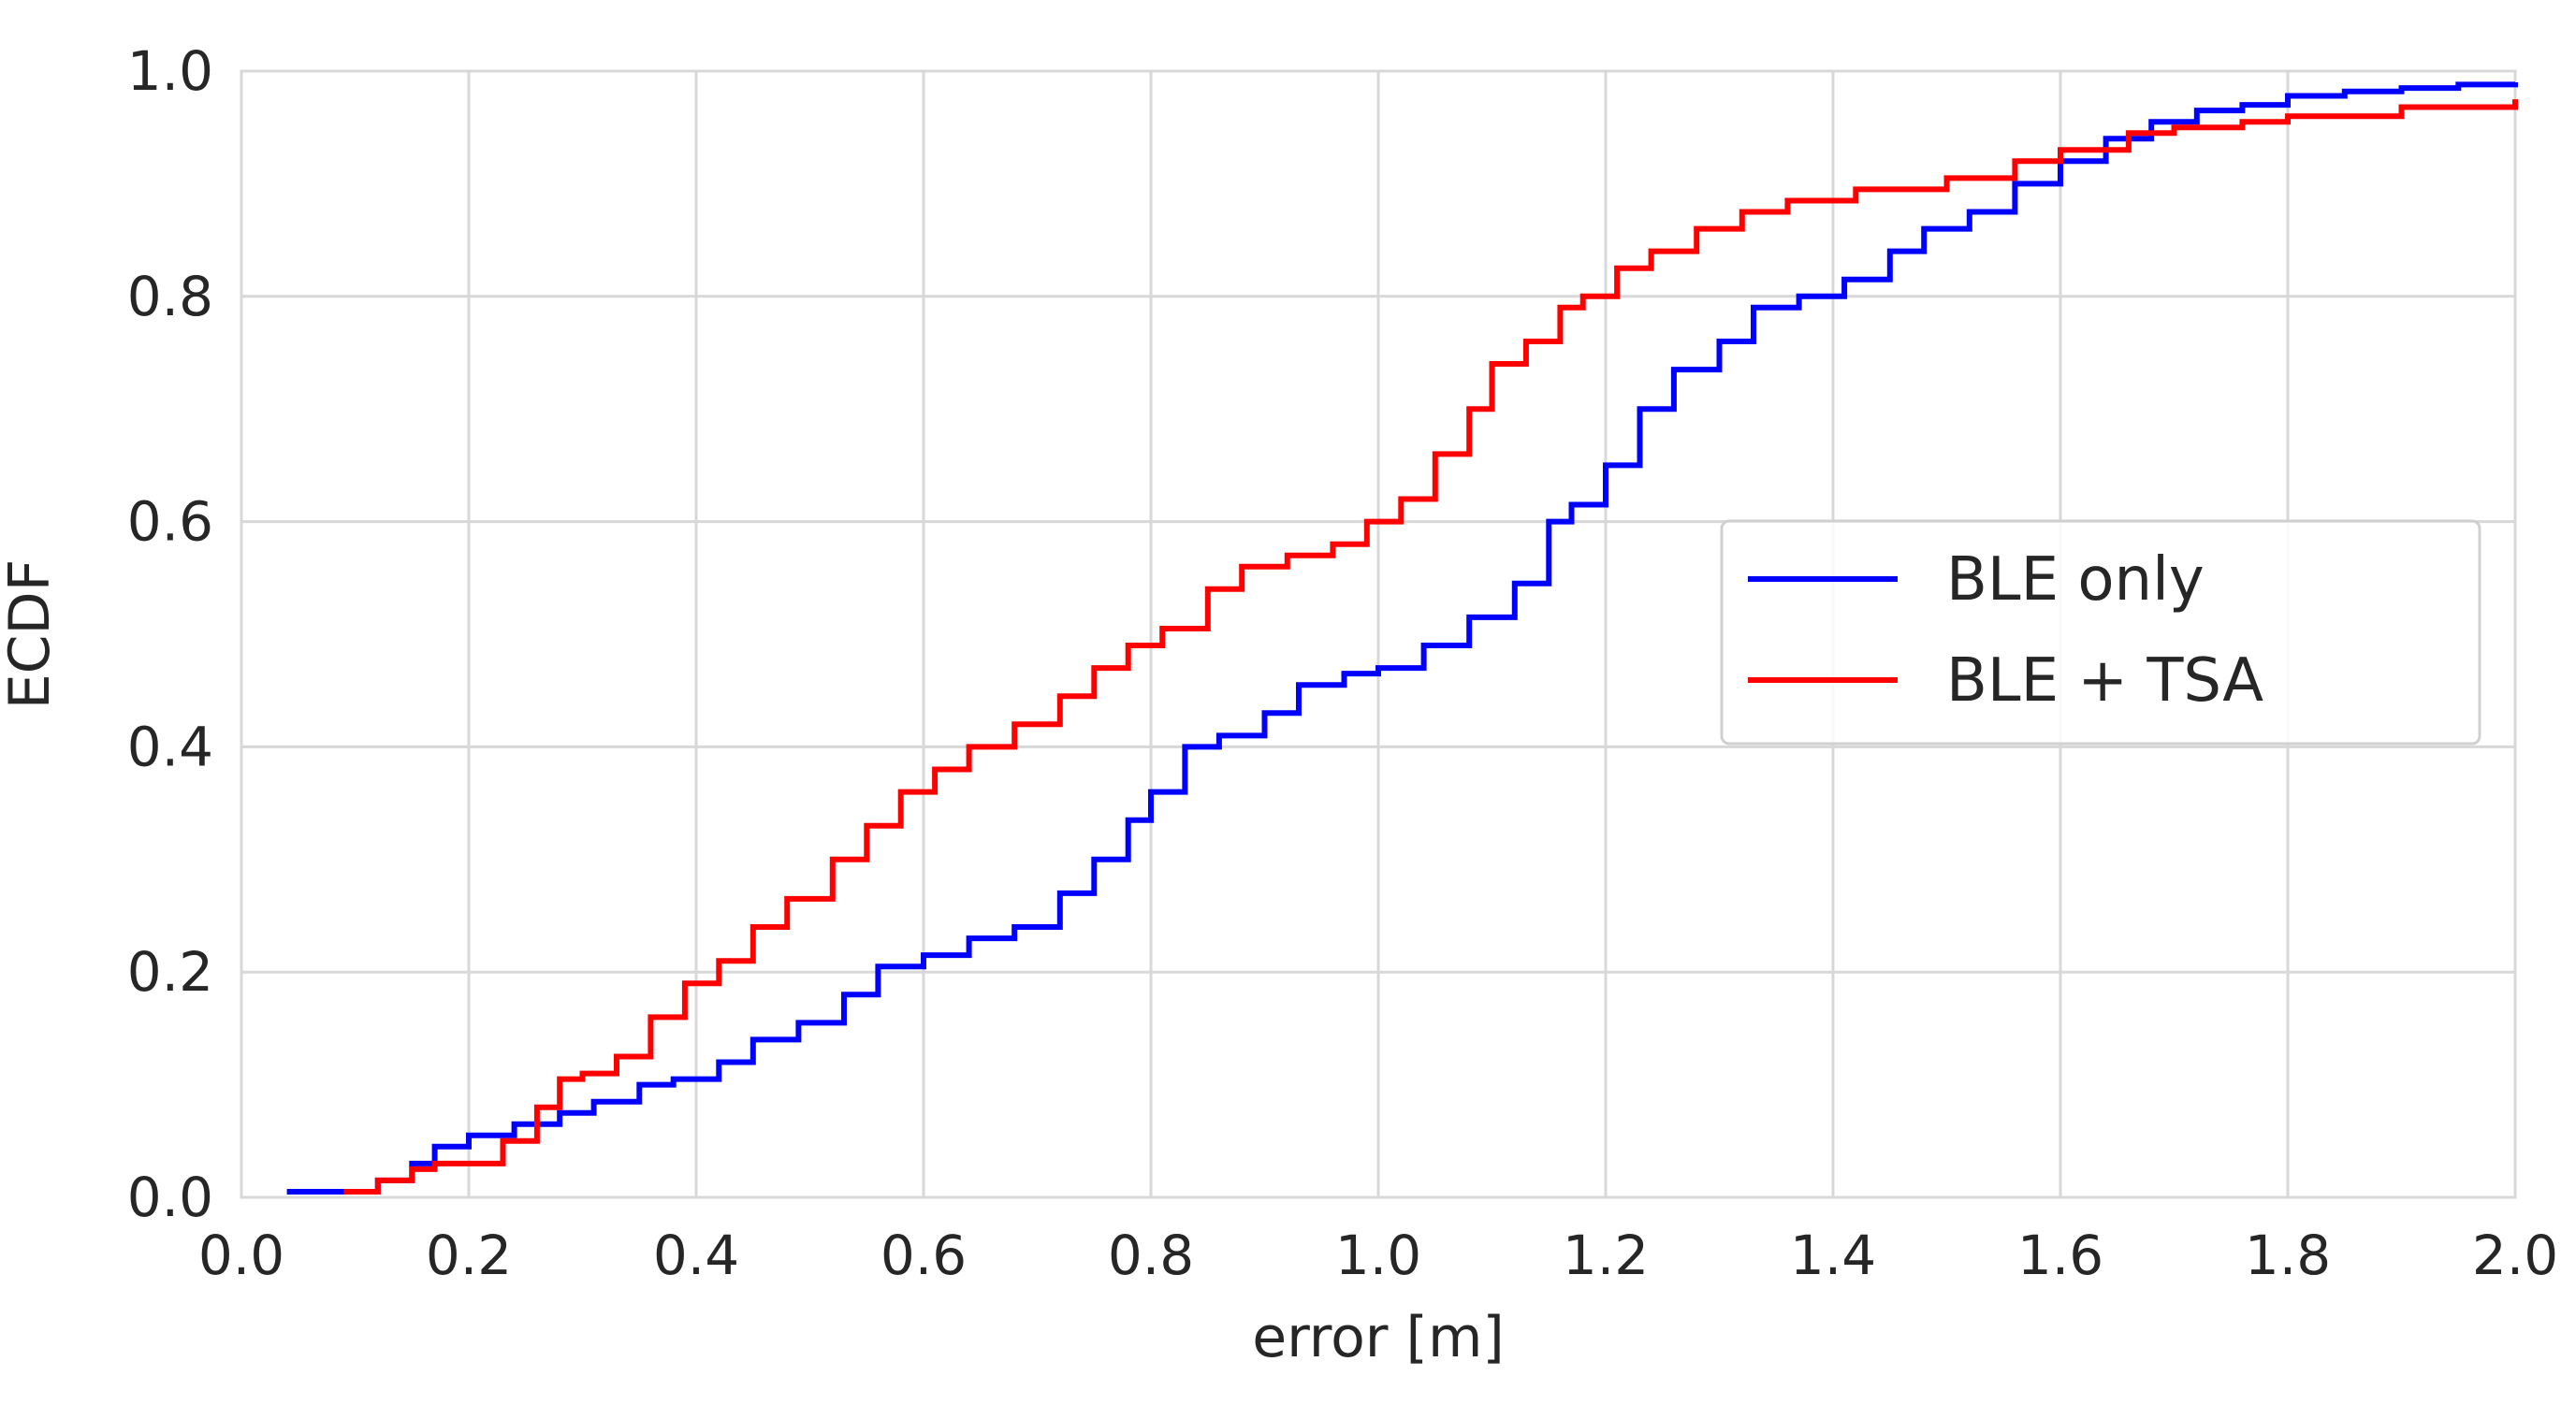  What do you see at coordinates (1833, 1255) in the screenshot?
I see `x-tick-label: 1.4` at bounding box center [1833, 1255].